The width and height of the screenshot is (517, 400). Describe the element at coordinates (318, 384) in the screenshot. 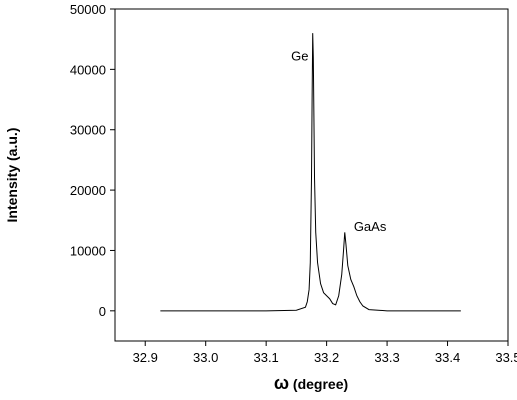

I see `x-axis-title-text: (degree)` at that location.